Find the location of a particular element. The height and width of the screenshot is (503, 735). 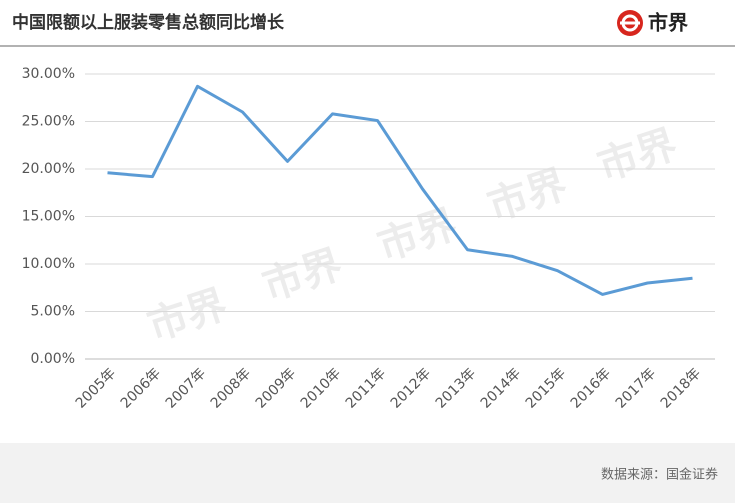

y-tick-label: 30.00% is located at coordinates (48, 74).